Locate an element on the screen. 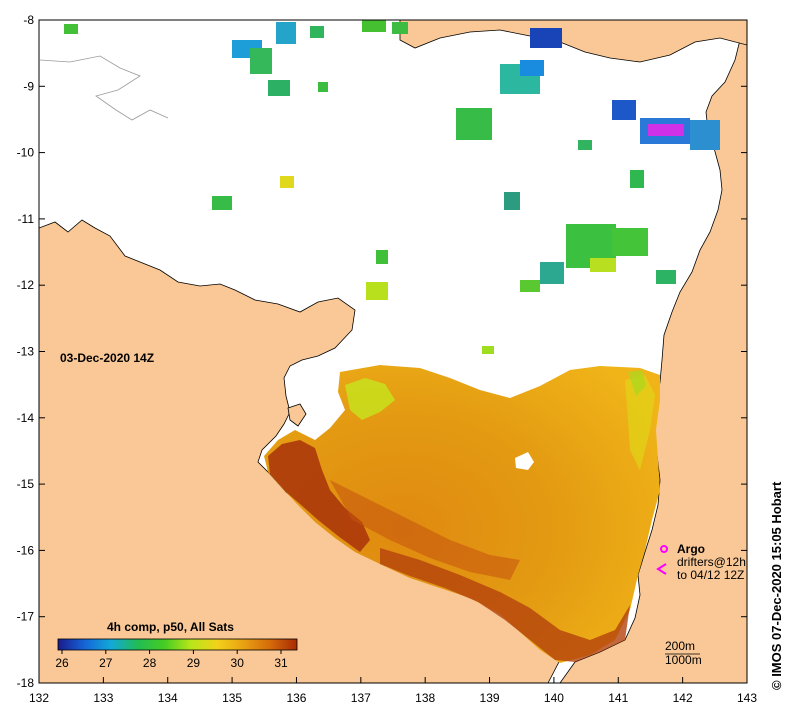 The image size is (791, 716). colorbar-tick-label: 28 is located at coordinates (150, 663).